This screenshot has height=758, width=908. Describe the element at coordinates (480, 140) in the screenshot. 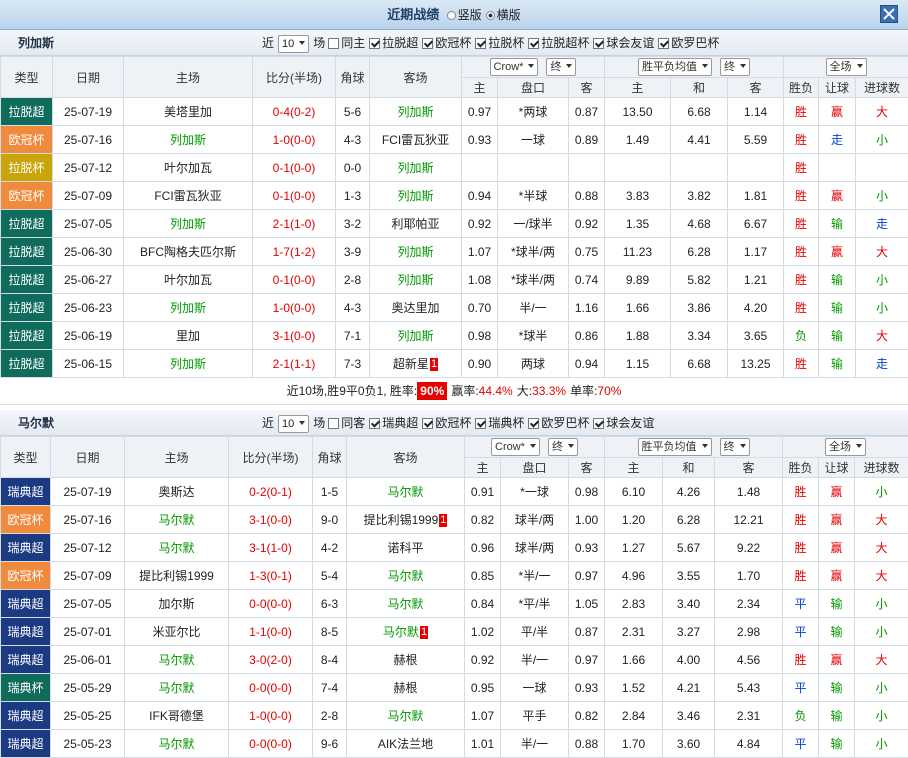

I see `cell: 0.93` at that location.